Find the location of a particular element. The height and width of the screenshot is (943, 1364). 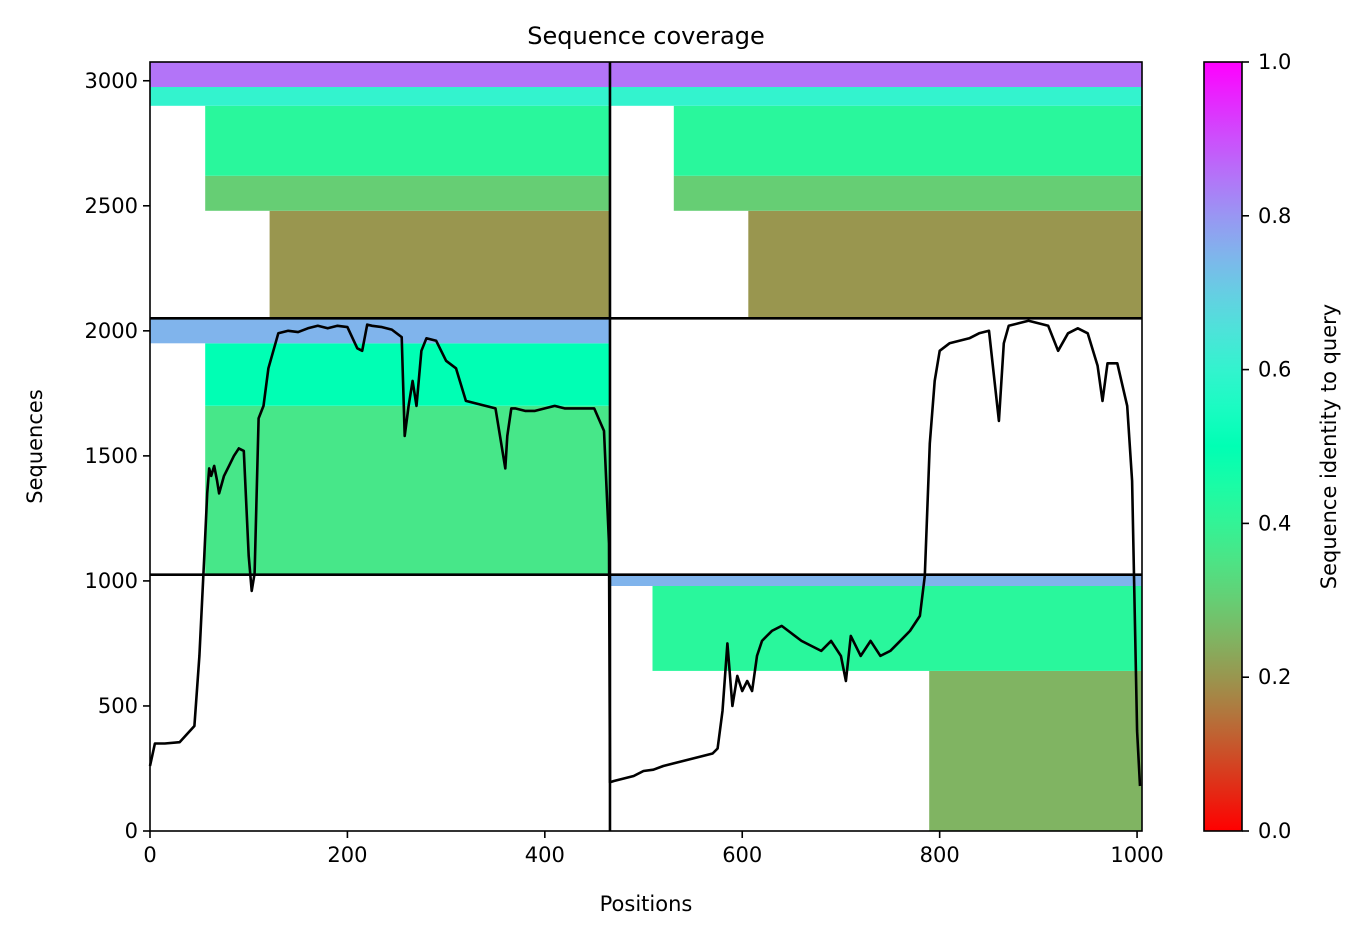

y-tick-label: 2000 is located at coordinates (111, 331).